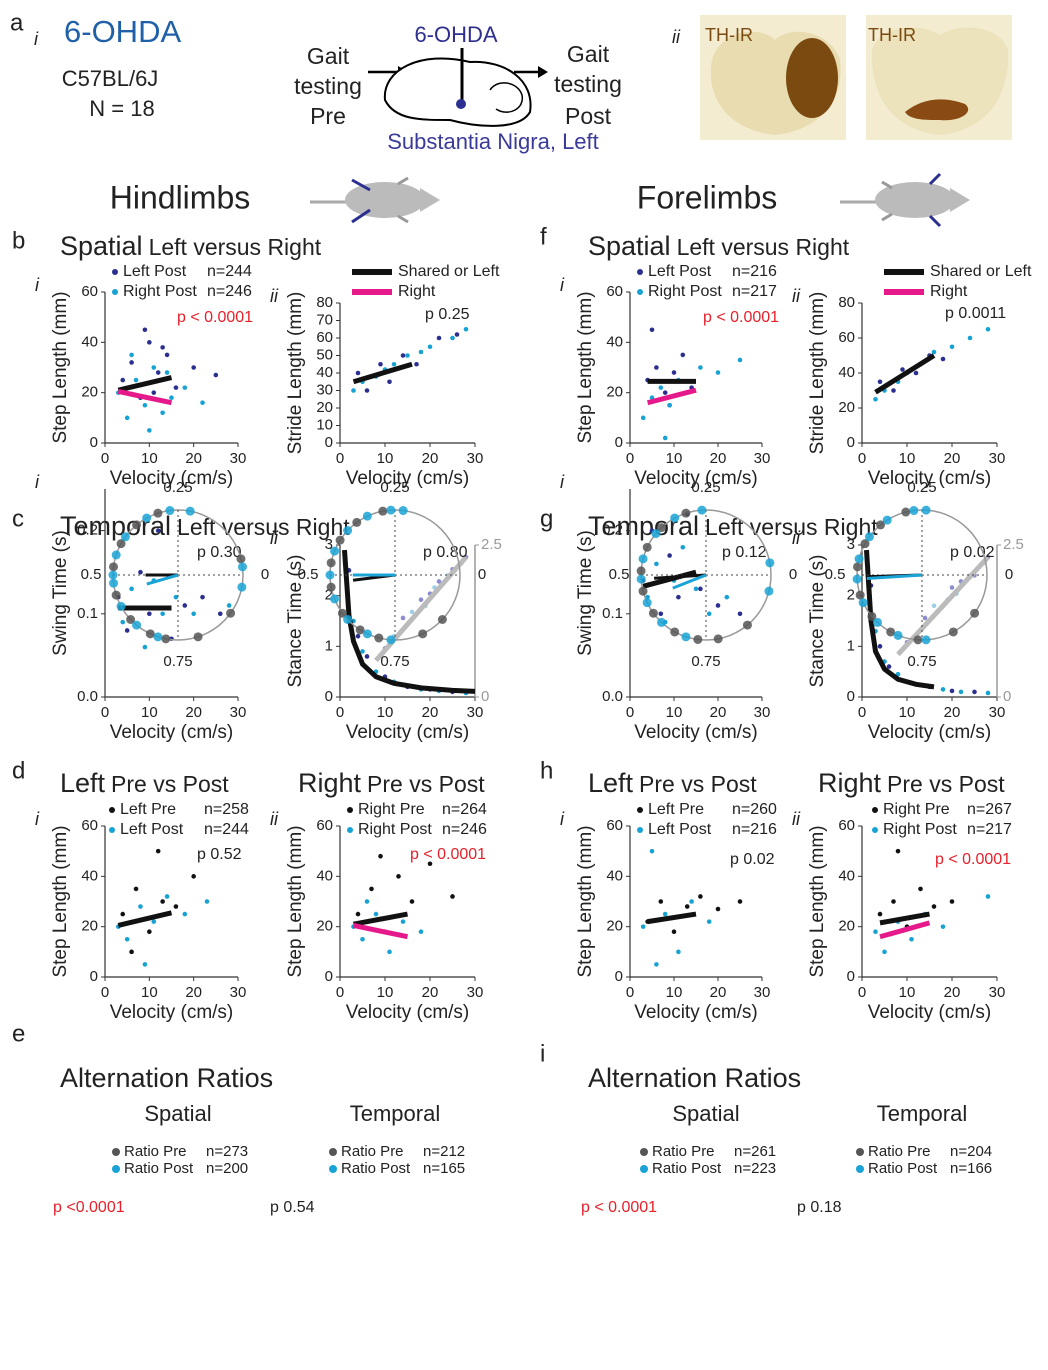 The height and width of the screenshot is (1370, 1048). I want to click on legend-count: n=267, so click(989, 809).